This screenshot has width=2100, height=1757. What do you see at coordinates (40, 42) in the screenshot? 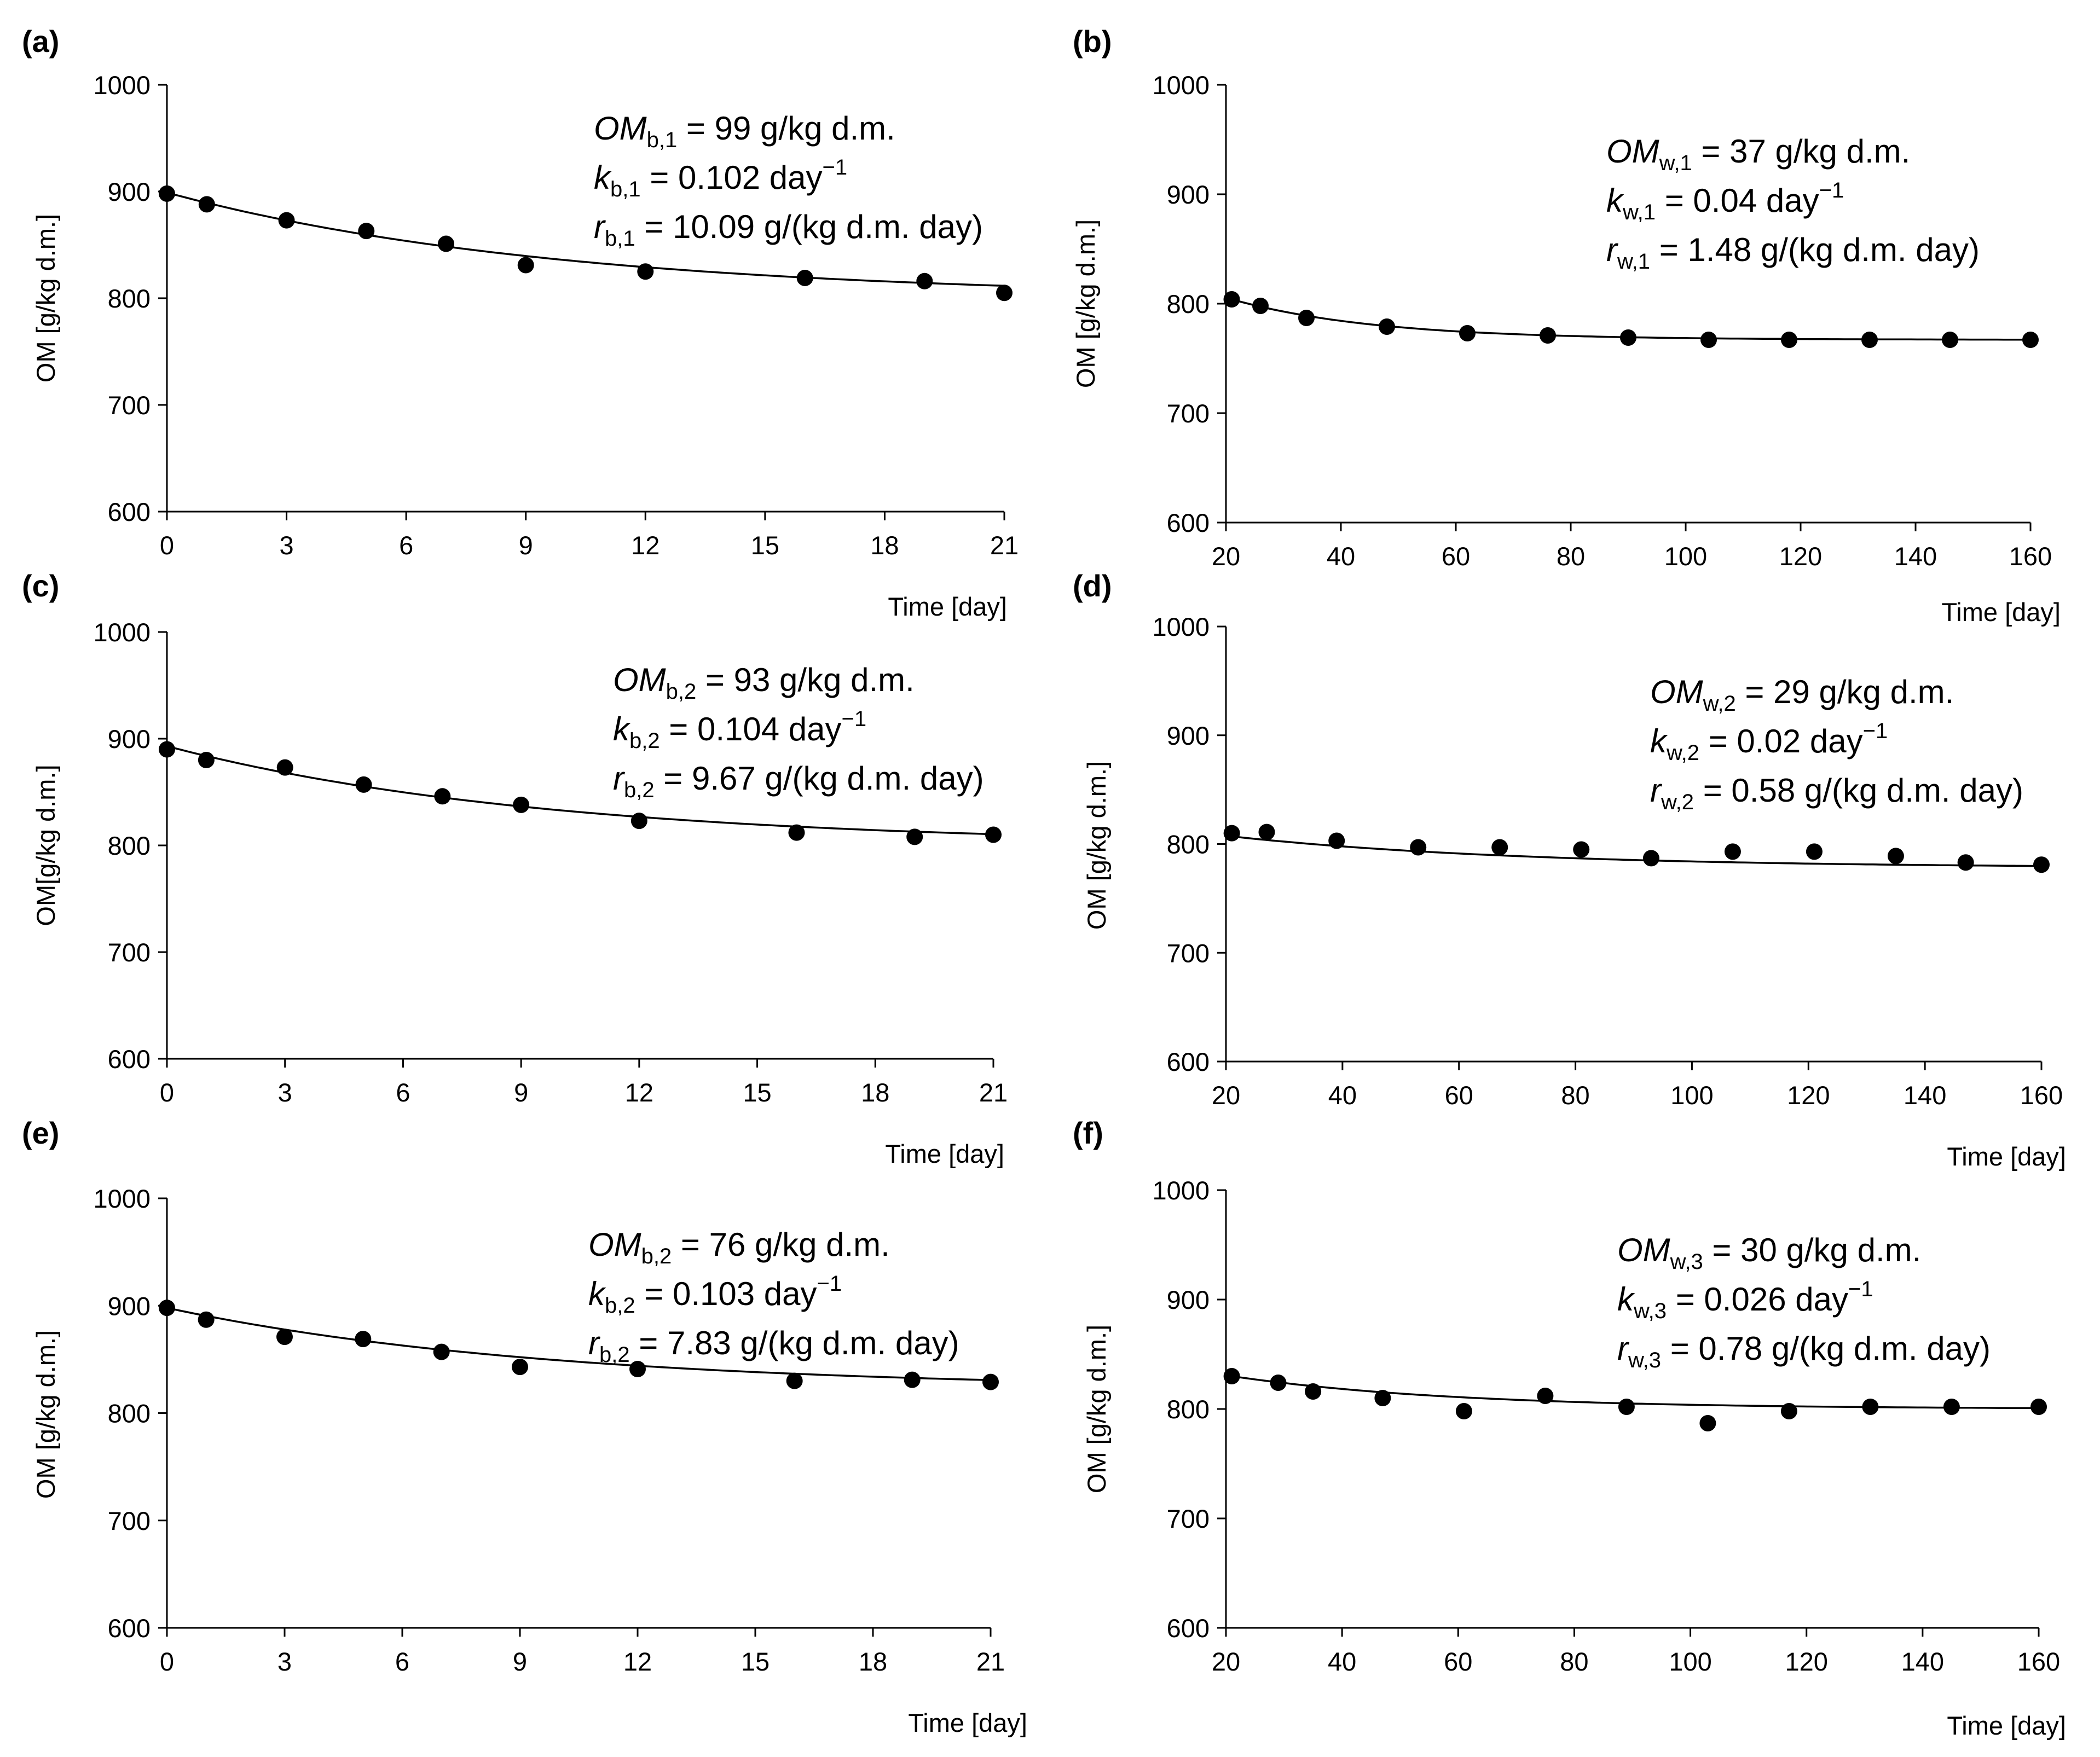
I see `panel-label: (a)` at bounding box center [40, 42].